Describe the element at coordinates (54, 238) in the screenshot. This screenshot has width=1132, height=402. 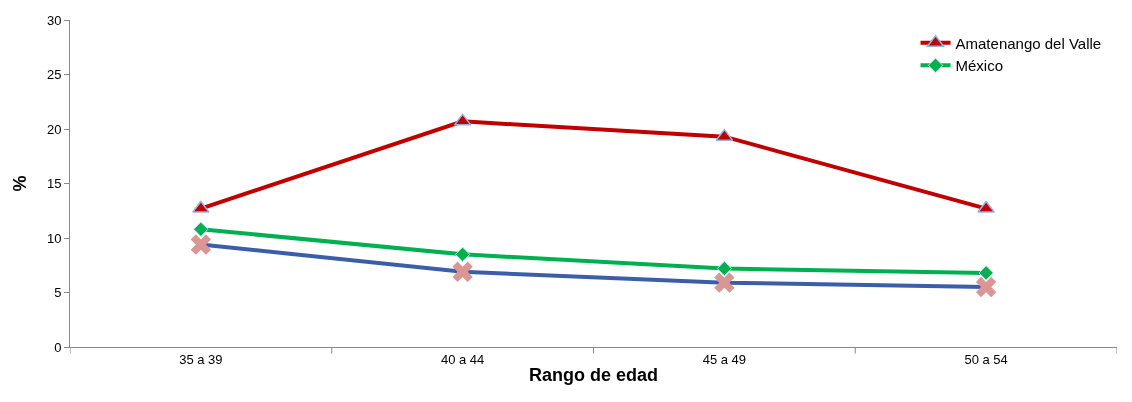
I see `y-tick-label: 10` at that location.